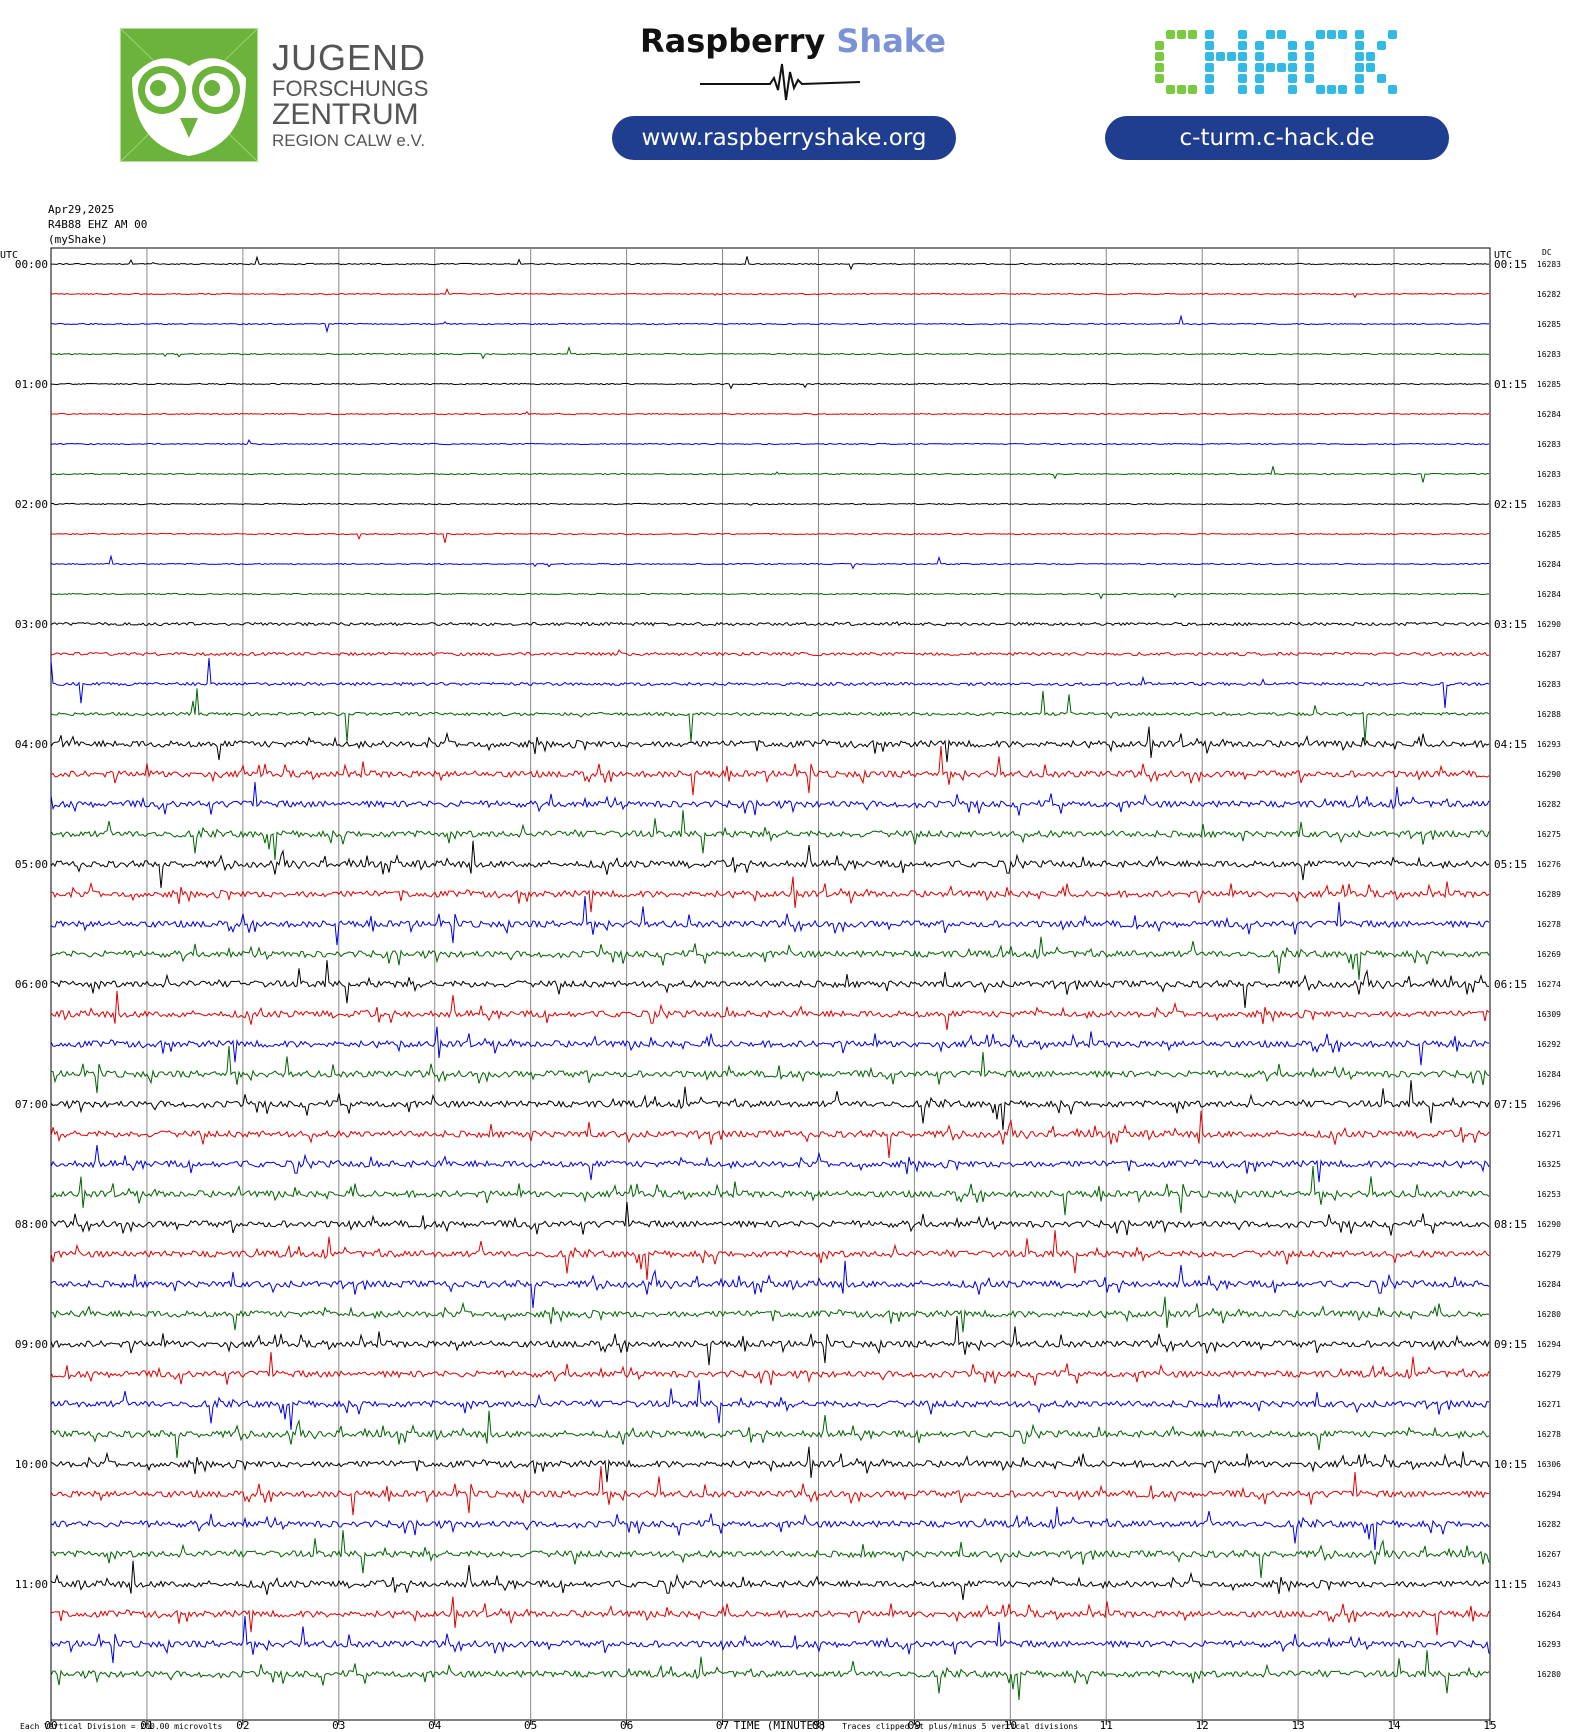  I want to click on right-time-label: 05:15, so click(1510, 864).